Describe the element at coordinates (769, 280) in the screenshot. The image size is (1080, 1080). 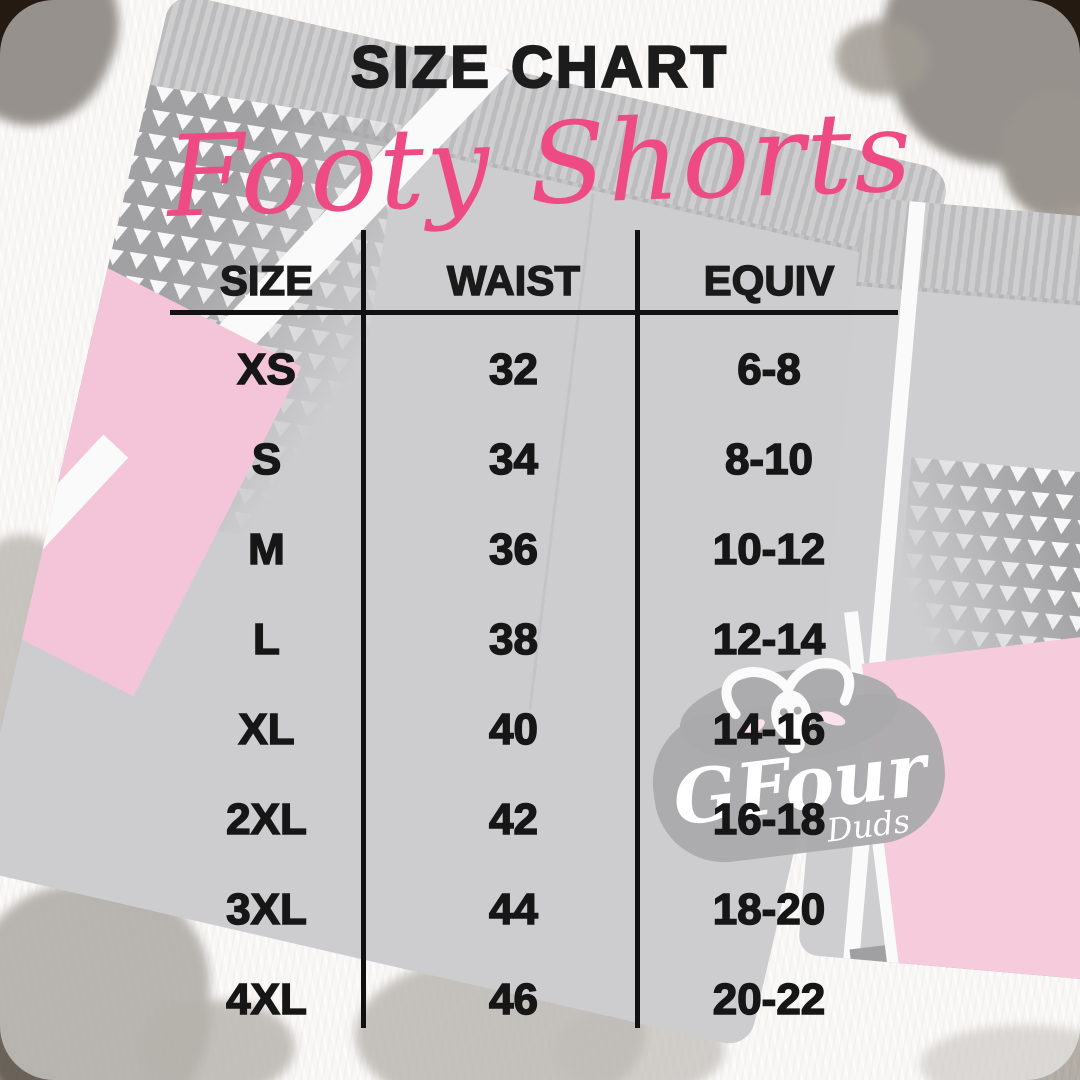
I see `column-header-equiv: EQUIV` at that location.